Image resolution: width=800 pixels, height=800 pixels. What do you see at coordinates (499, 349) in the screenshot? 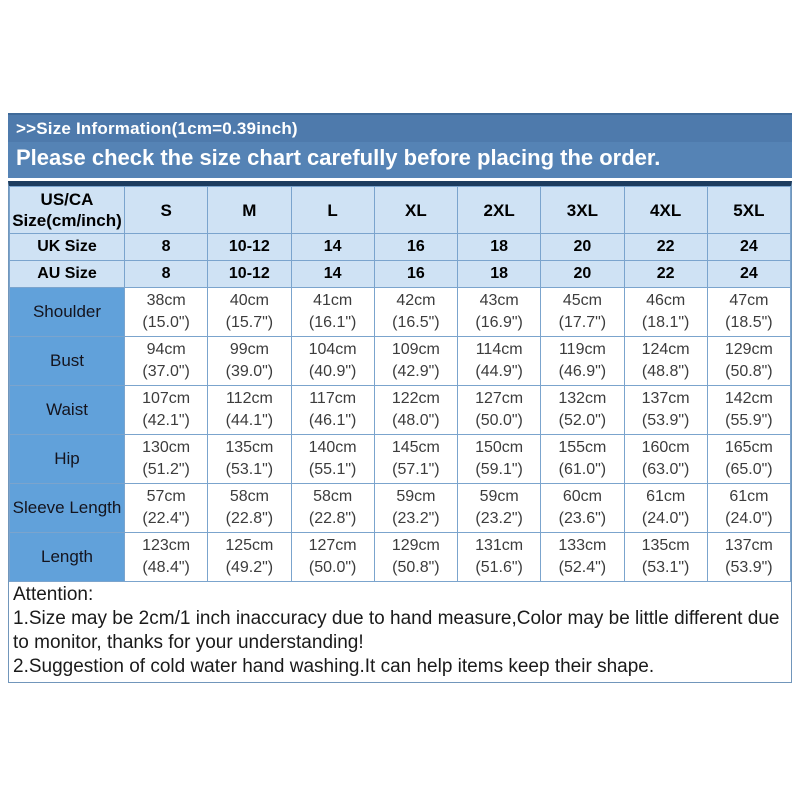
I see `cm-value: 114cm` at bounding box center [499, 349].